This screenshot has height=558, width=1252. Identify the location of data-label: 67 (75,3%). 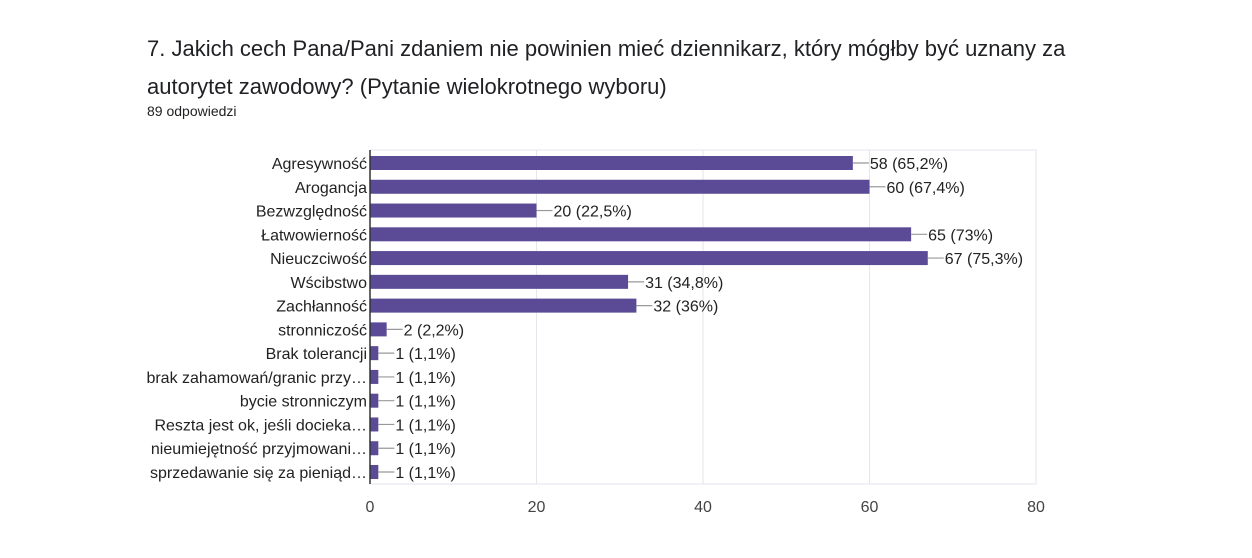
(984, 259).